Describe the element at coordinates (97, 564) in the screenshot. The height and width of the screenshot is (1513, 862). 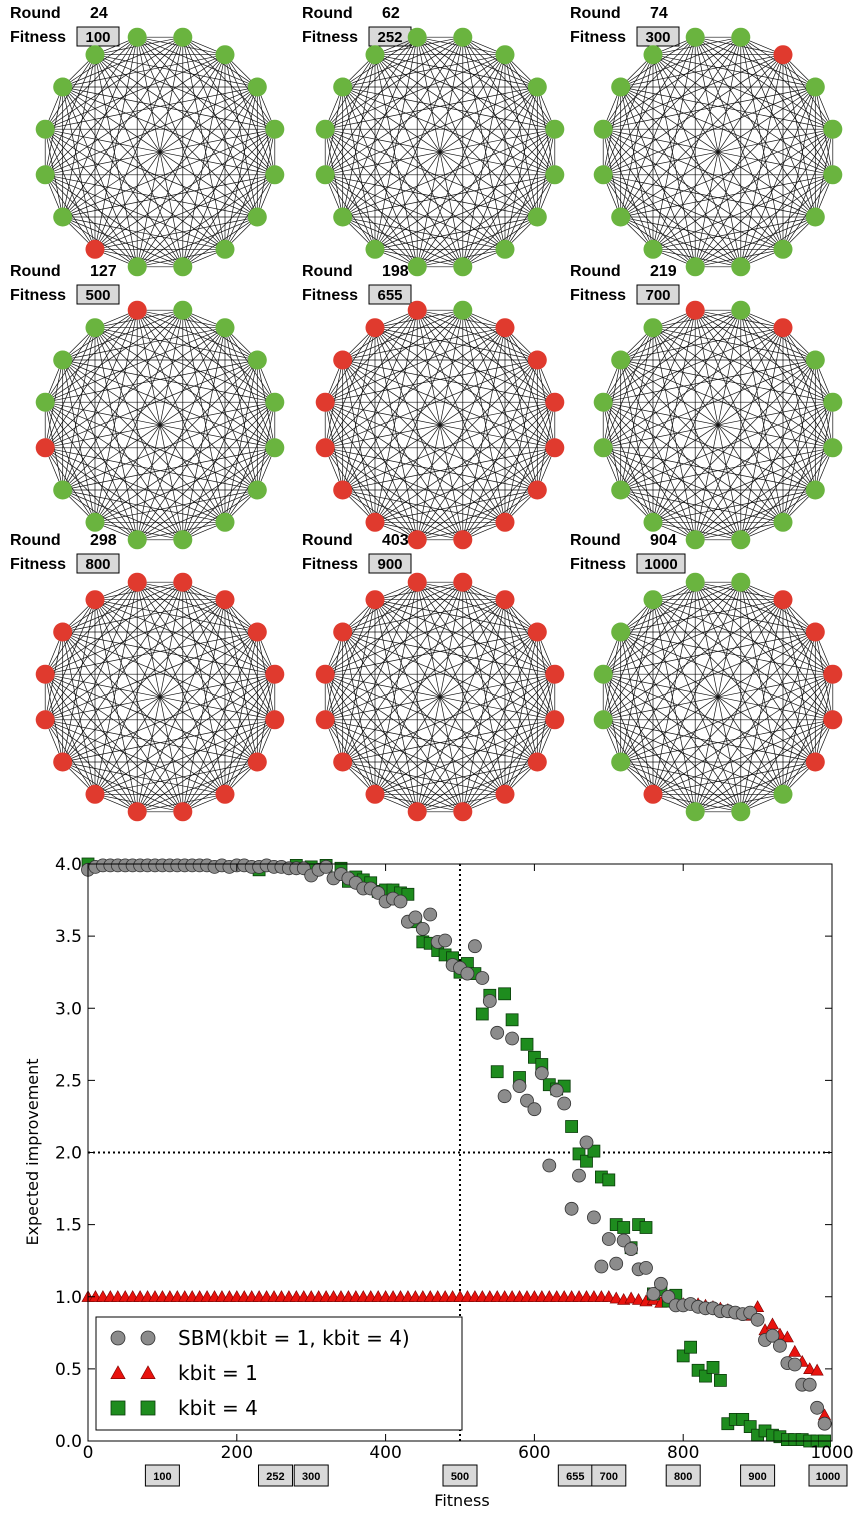
I see `fitness-value: 800` at that location.